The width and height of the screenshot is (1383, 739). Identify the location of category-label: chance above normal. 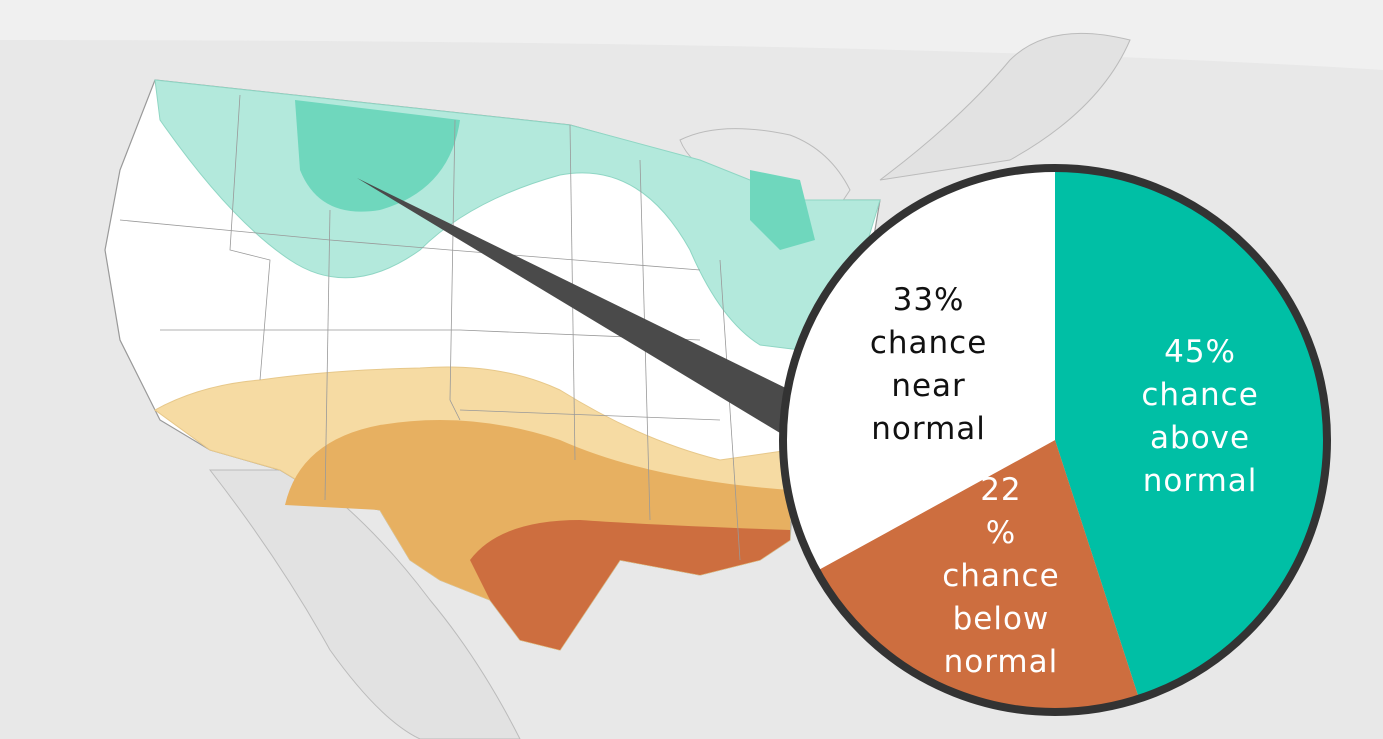
(1200, 438).